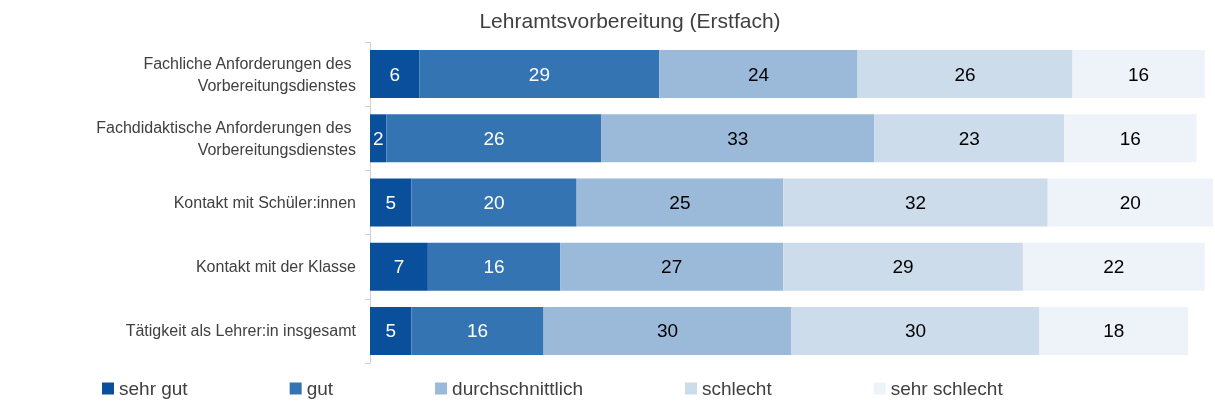  I want to click on data-label: 25, so click(680, 202).